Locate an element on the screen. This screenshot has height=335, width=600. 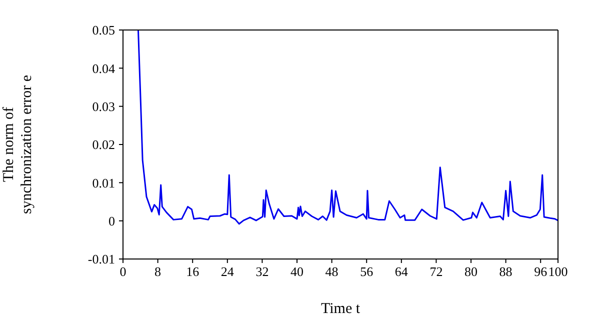
x-tick-label: 100 is located at coordinates (558, 272).